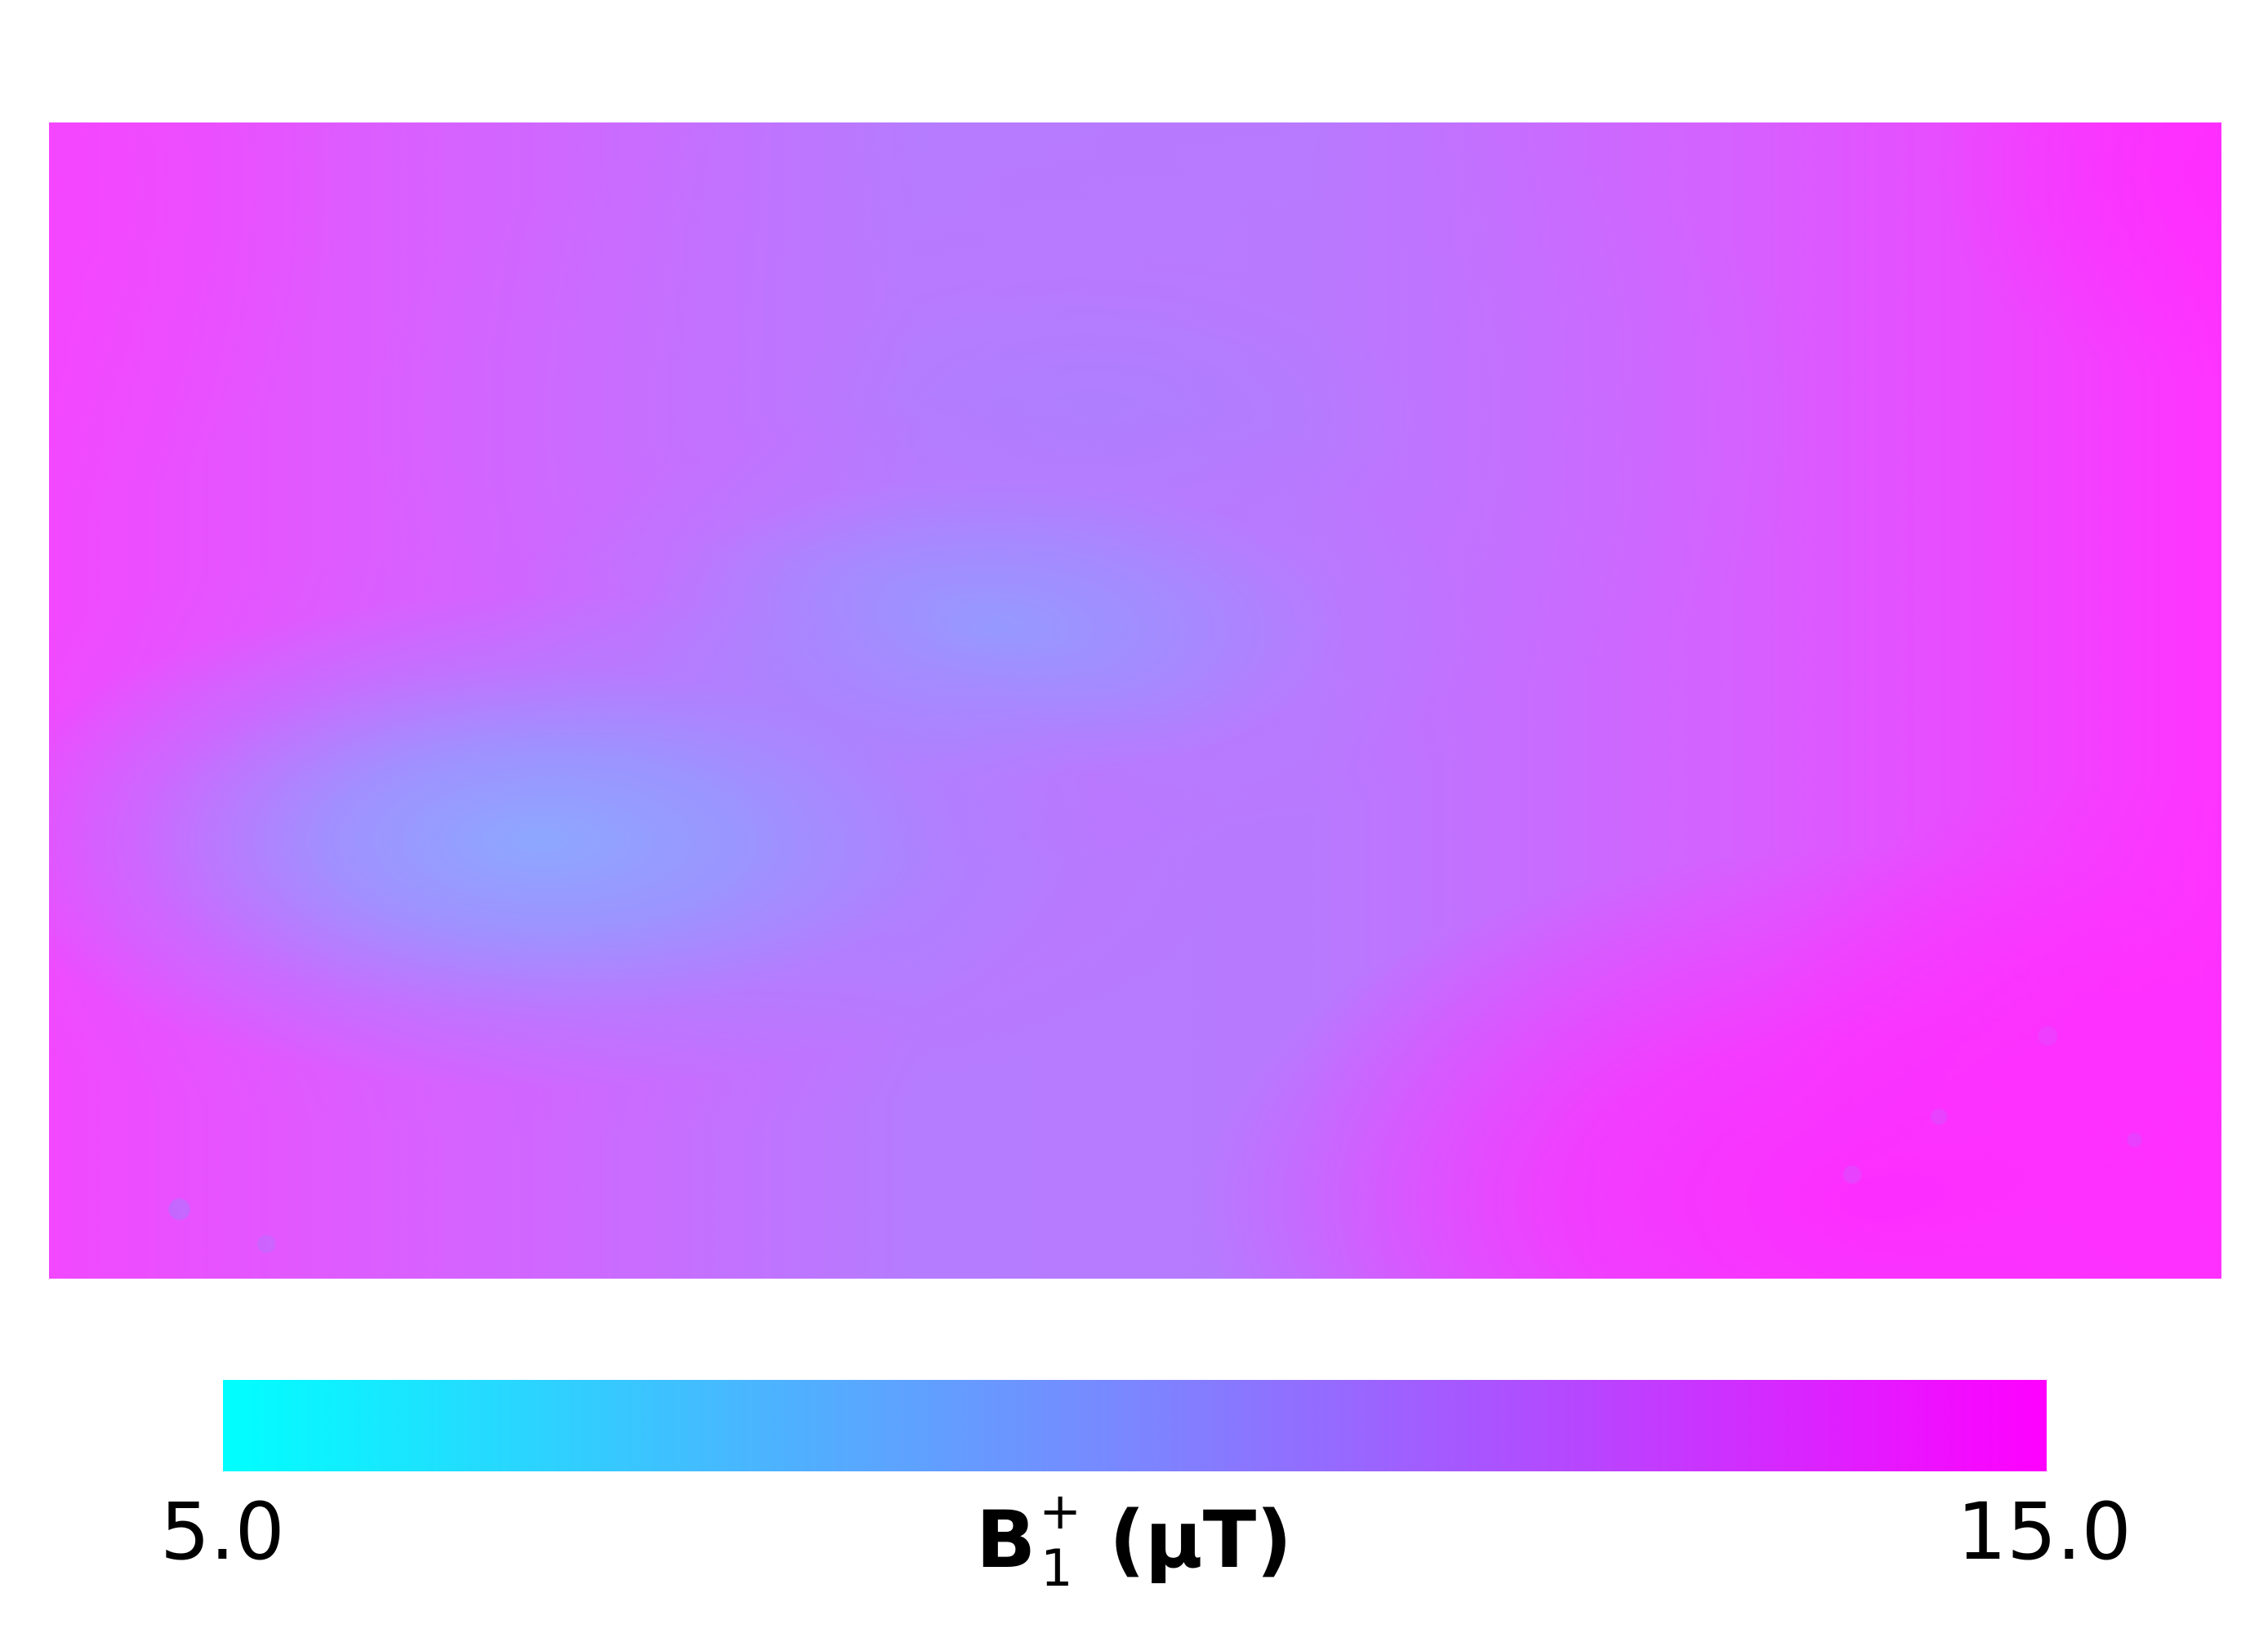  Describe the element at coordinates (222, 1531) in the screenshot. I see `colorbar-min-label: 5.0` at that location.